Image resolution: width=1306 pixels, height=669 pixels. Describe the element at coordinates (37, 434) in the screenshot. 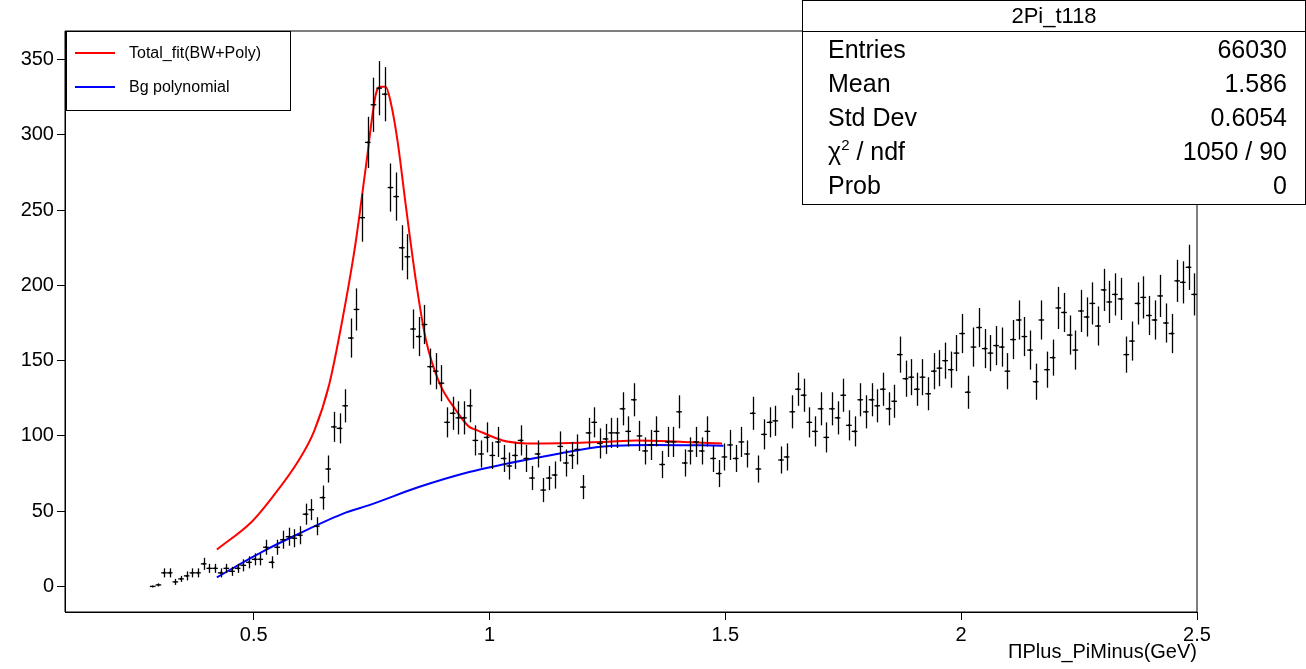

I see `y-tick-label: 100` at that location.